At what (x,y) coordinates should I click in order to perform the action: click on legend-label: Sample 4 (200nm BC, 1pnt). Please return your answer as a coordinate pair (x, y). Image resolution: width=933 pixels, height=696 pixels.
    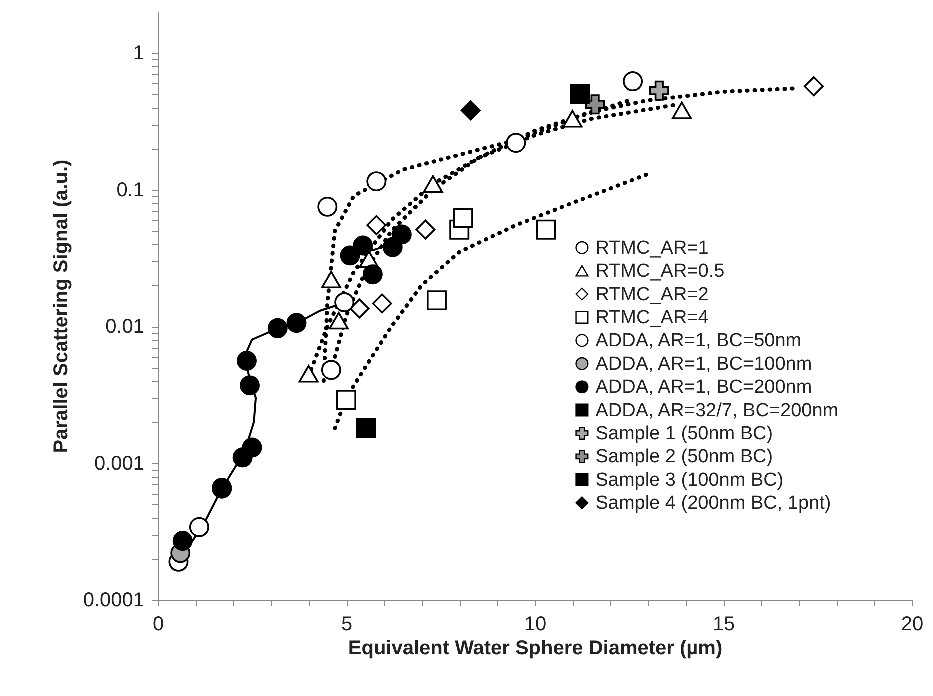
    Looking at the image, I should click on (714, 503).